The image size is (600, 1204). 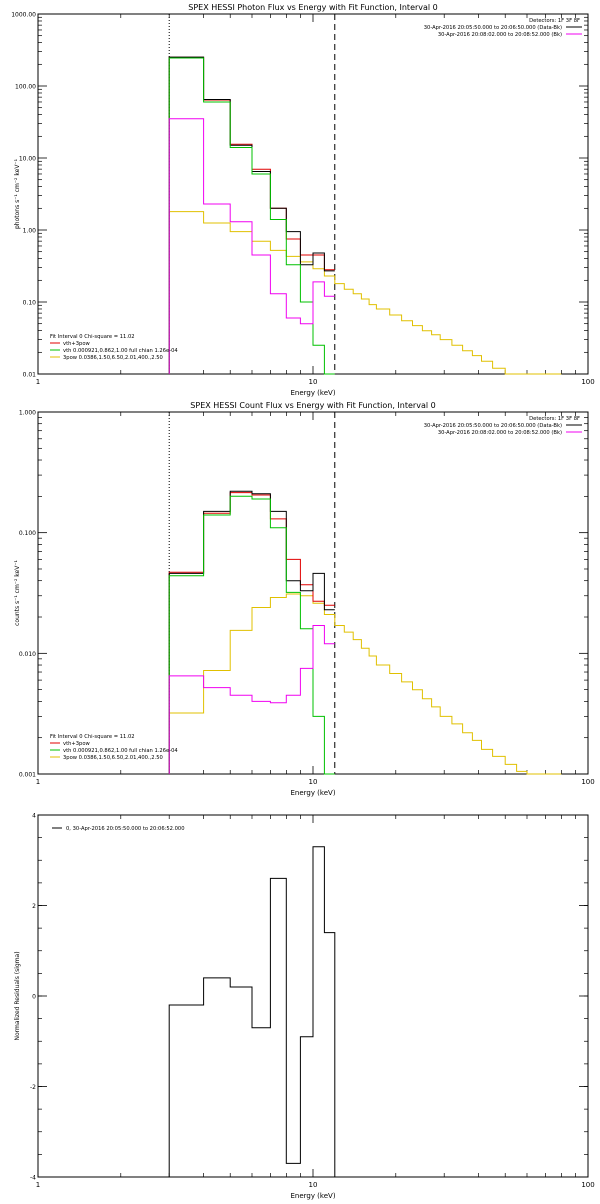 What do you see at coordinates (17, 593) in the screenshot?
I see `y-axis-label: counts s⁻¹ cm⁻² keV⁻¹` at bounding box center [17, 593].